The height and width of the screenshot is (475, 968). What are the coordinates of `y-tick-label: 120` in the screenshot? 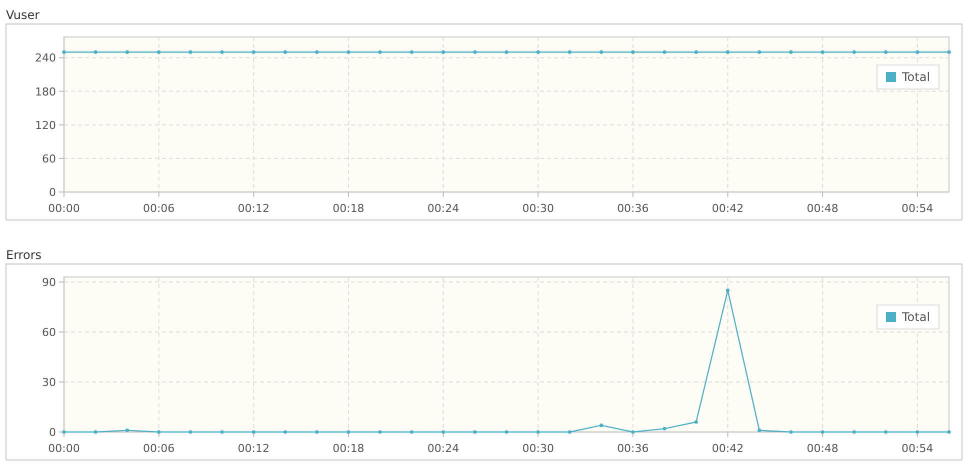 It's located at (45, 125).